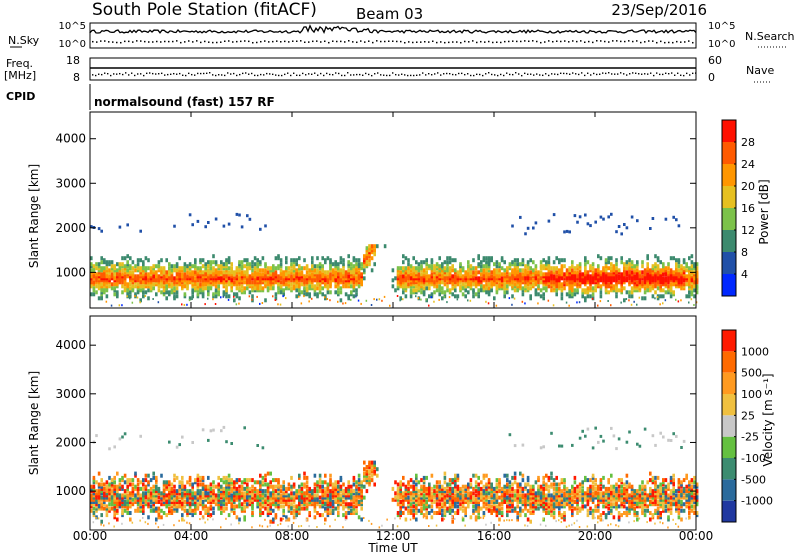  Describe the element at coordinates (729, 219) in the screenshot. I see `colorbar-segment` at that location.